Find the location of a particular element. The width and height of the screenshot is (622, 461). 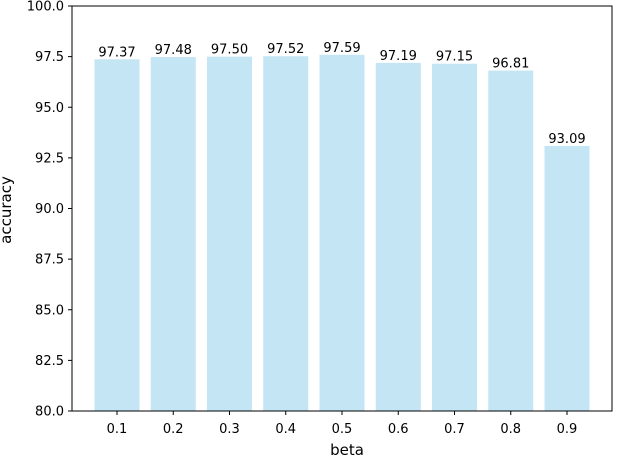

bar-0.8 is located at coordinates (511, 240).